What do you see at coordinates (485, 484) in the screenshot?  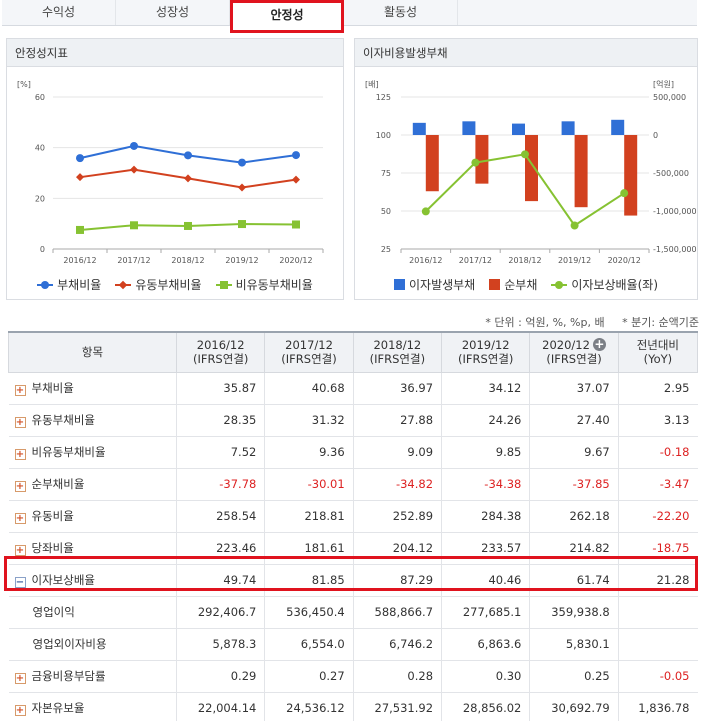 I see `table-cell: -34.38` at bounding box center [485, 484].